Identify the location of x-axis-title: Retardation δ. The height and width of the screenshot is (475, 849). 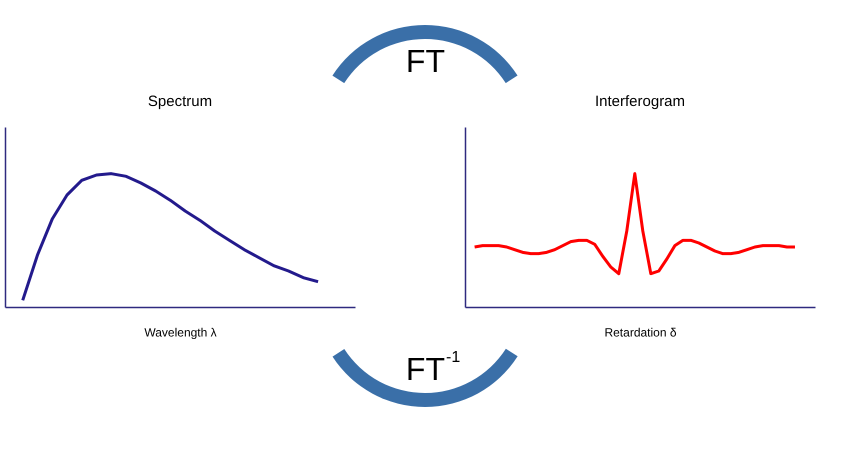
(640, 333).